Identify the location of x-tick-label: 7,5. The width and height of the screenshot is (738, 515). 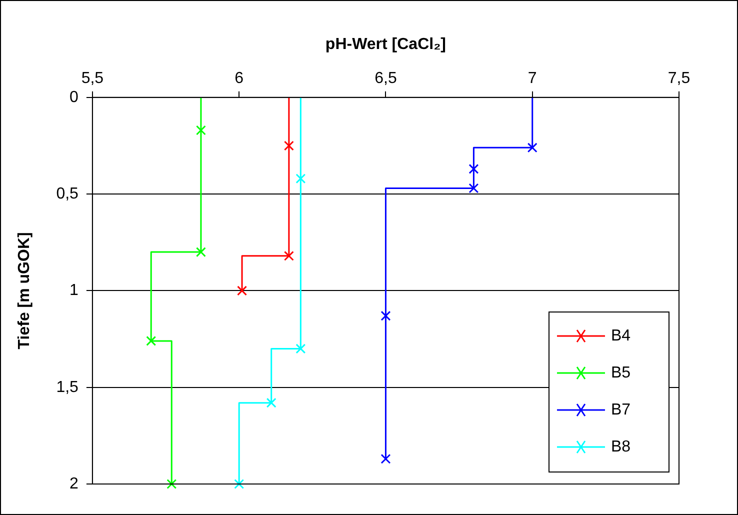
(679, 79).